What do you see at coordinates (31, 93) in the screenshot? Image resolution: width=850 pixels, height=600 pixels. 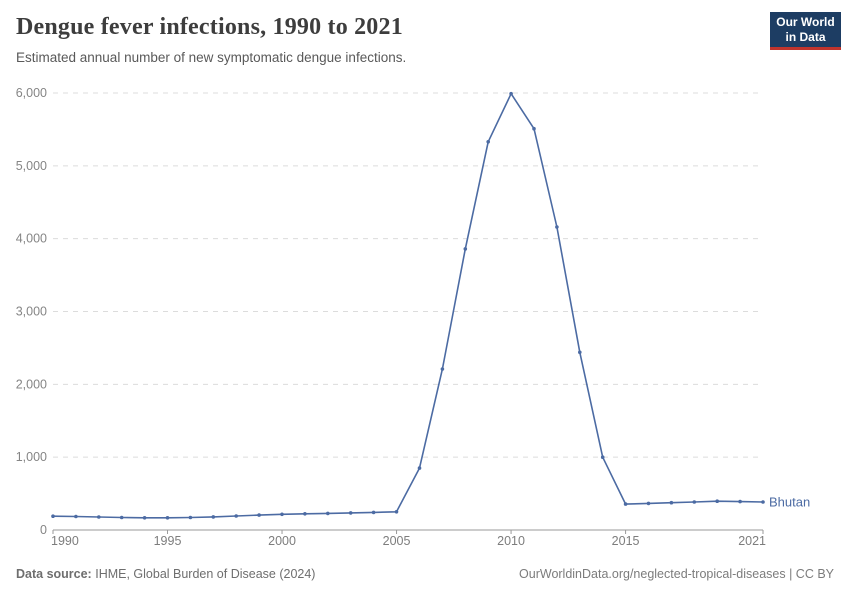 I see `y-axis-tick-label: 6,000` at bounding box center [31, 93].